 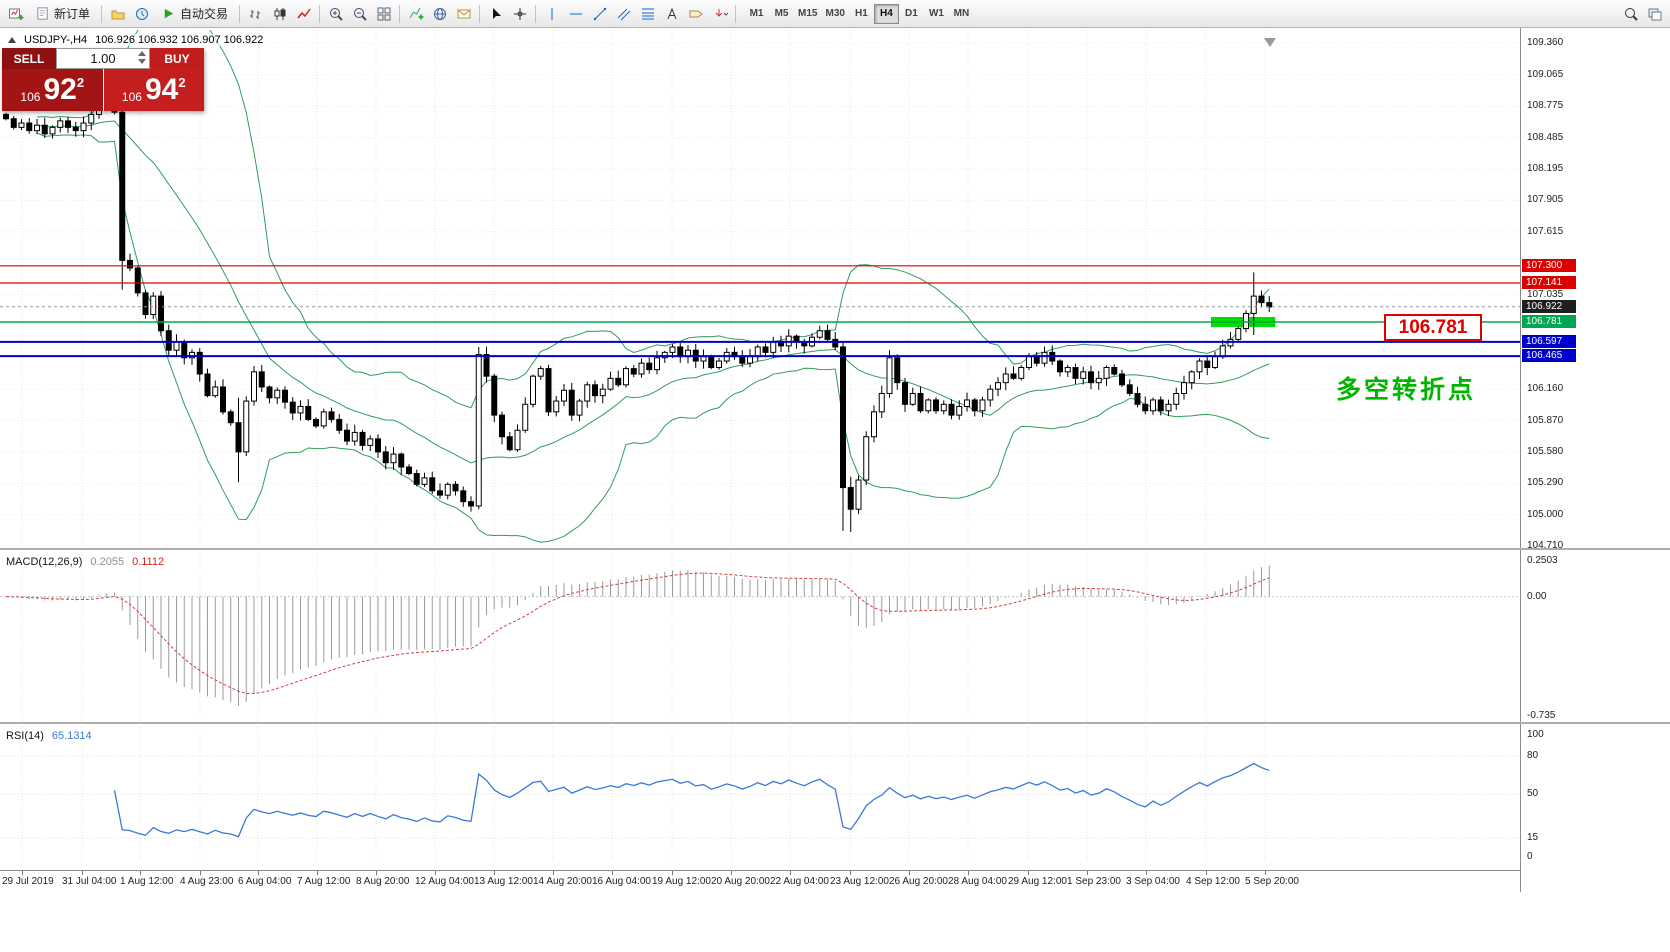 What do you see at coordinates (60, 89) in the screenshot?
I see `sell-price-big: 92` at bounding box center [60, 89].